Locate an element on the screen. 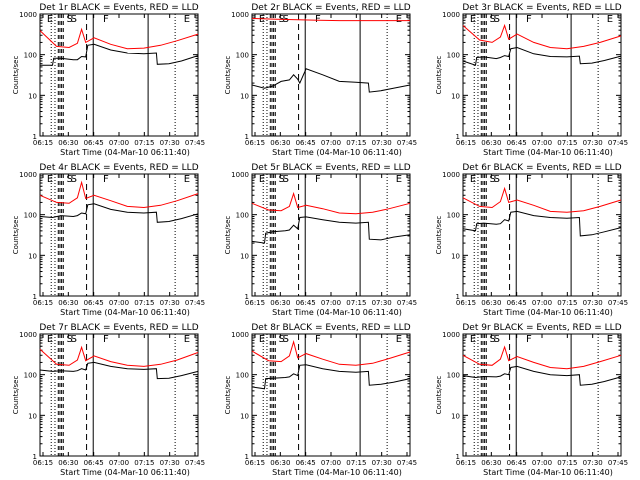 The height and width of the screenshot is (480, 640). plot-frame is located at coordinates (542, 235).